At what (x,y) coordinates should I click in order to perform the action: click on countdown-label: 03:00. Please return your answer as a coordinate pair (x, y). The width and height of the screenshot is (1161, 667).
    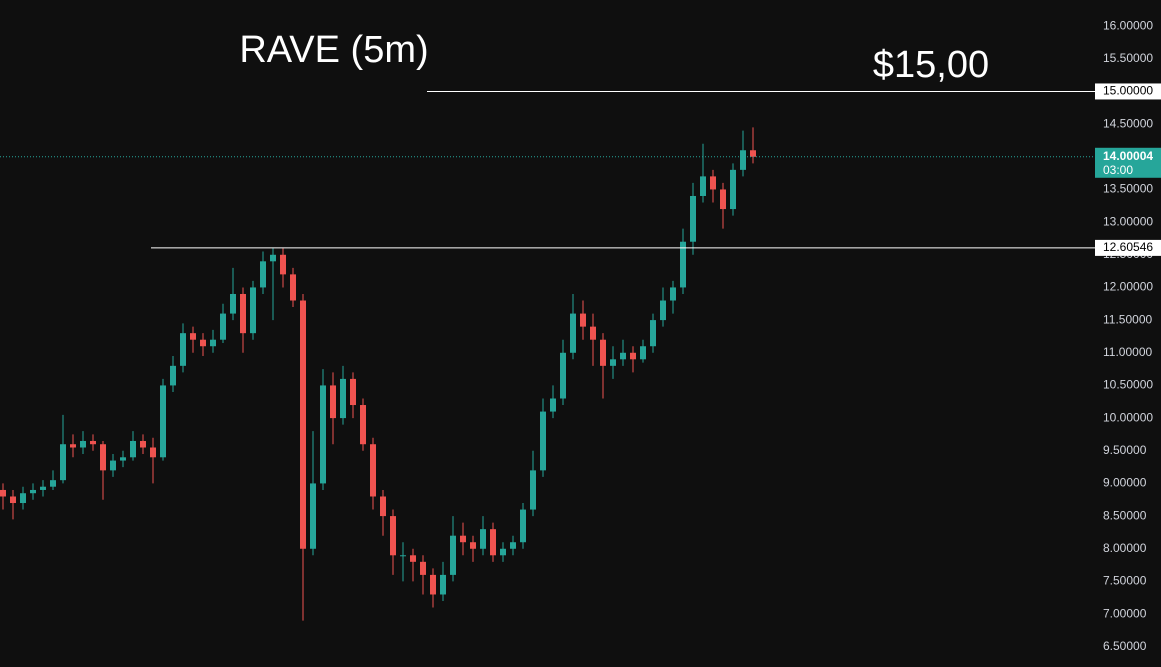
    Looking at the image, I should click on (1118, 170).